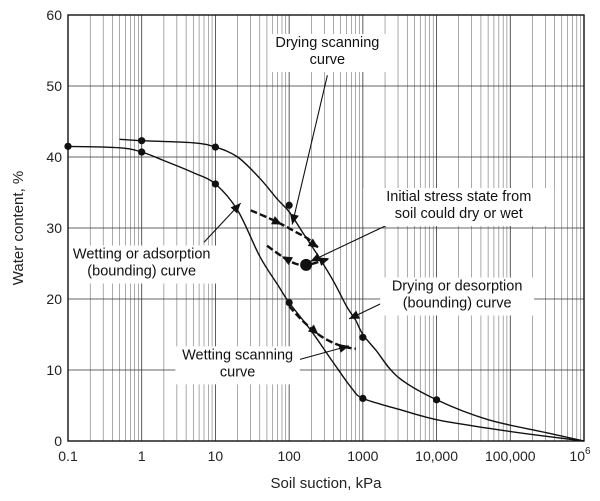 This screenshot has height=501, width=600. Describe the element at coordinates (54, 86) in the screenshot. I see `y-tick-label: 50` at that location.